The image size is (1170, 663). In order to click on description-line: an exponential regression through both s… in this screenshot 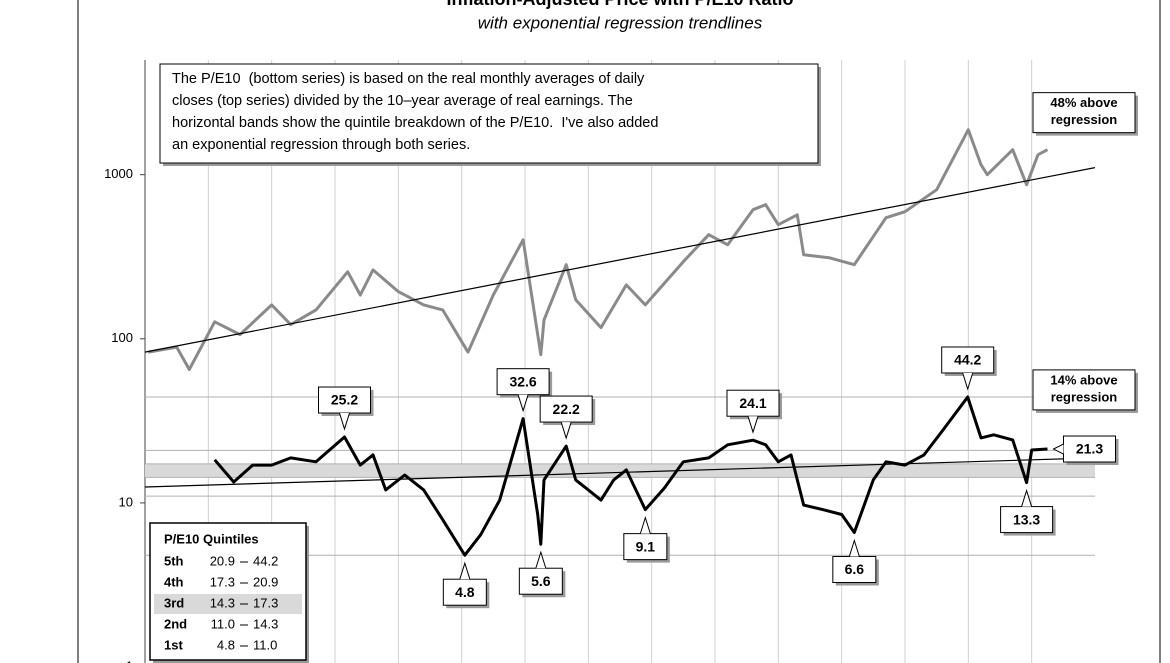, I will do `click(321, 145)`.